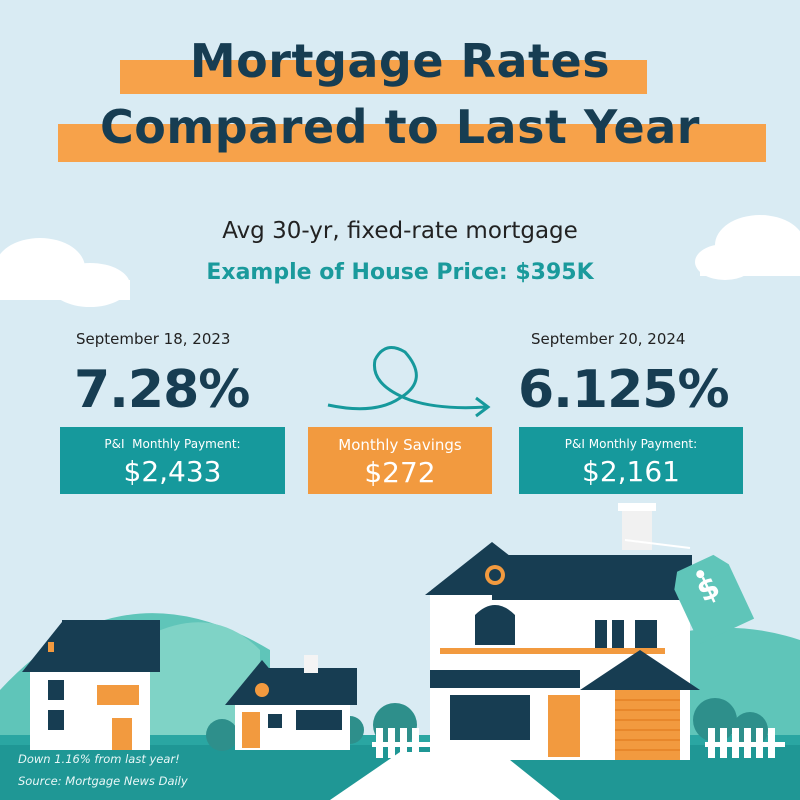  What do you see at coordinates (172, 471) in the screenshot?
I see `last-year-payment-value: $2,433` at bounding box center [172, 471].